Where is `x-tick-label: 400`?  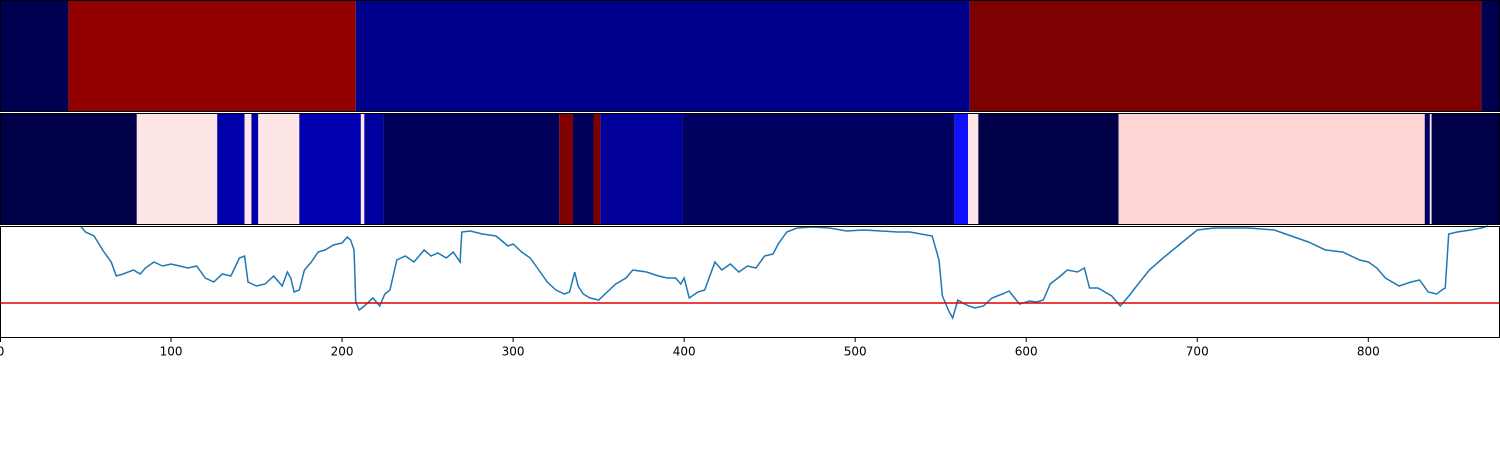
x-tick-label: 400 is located at coordinates (684, 352).